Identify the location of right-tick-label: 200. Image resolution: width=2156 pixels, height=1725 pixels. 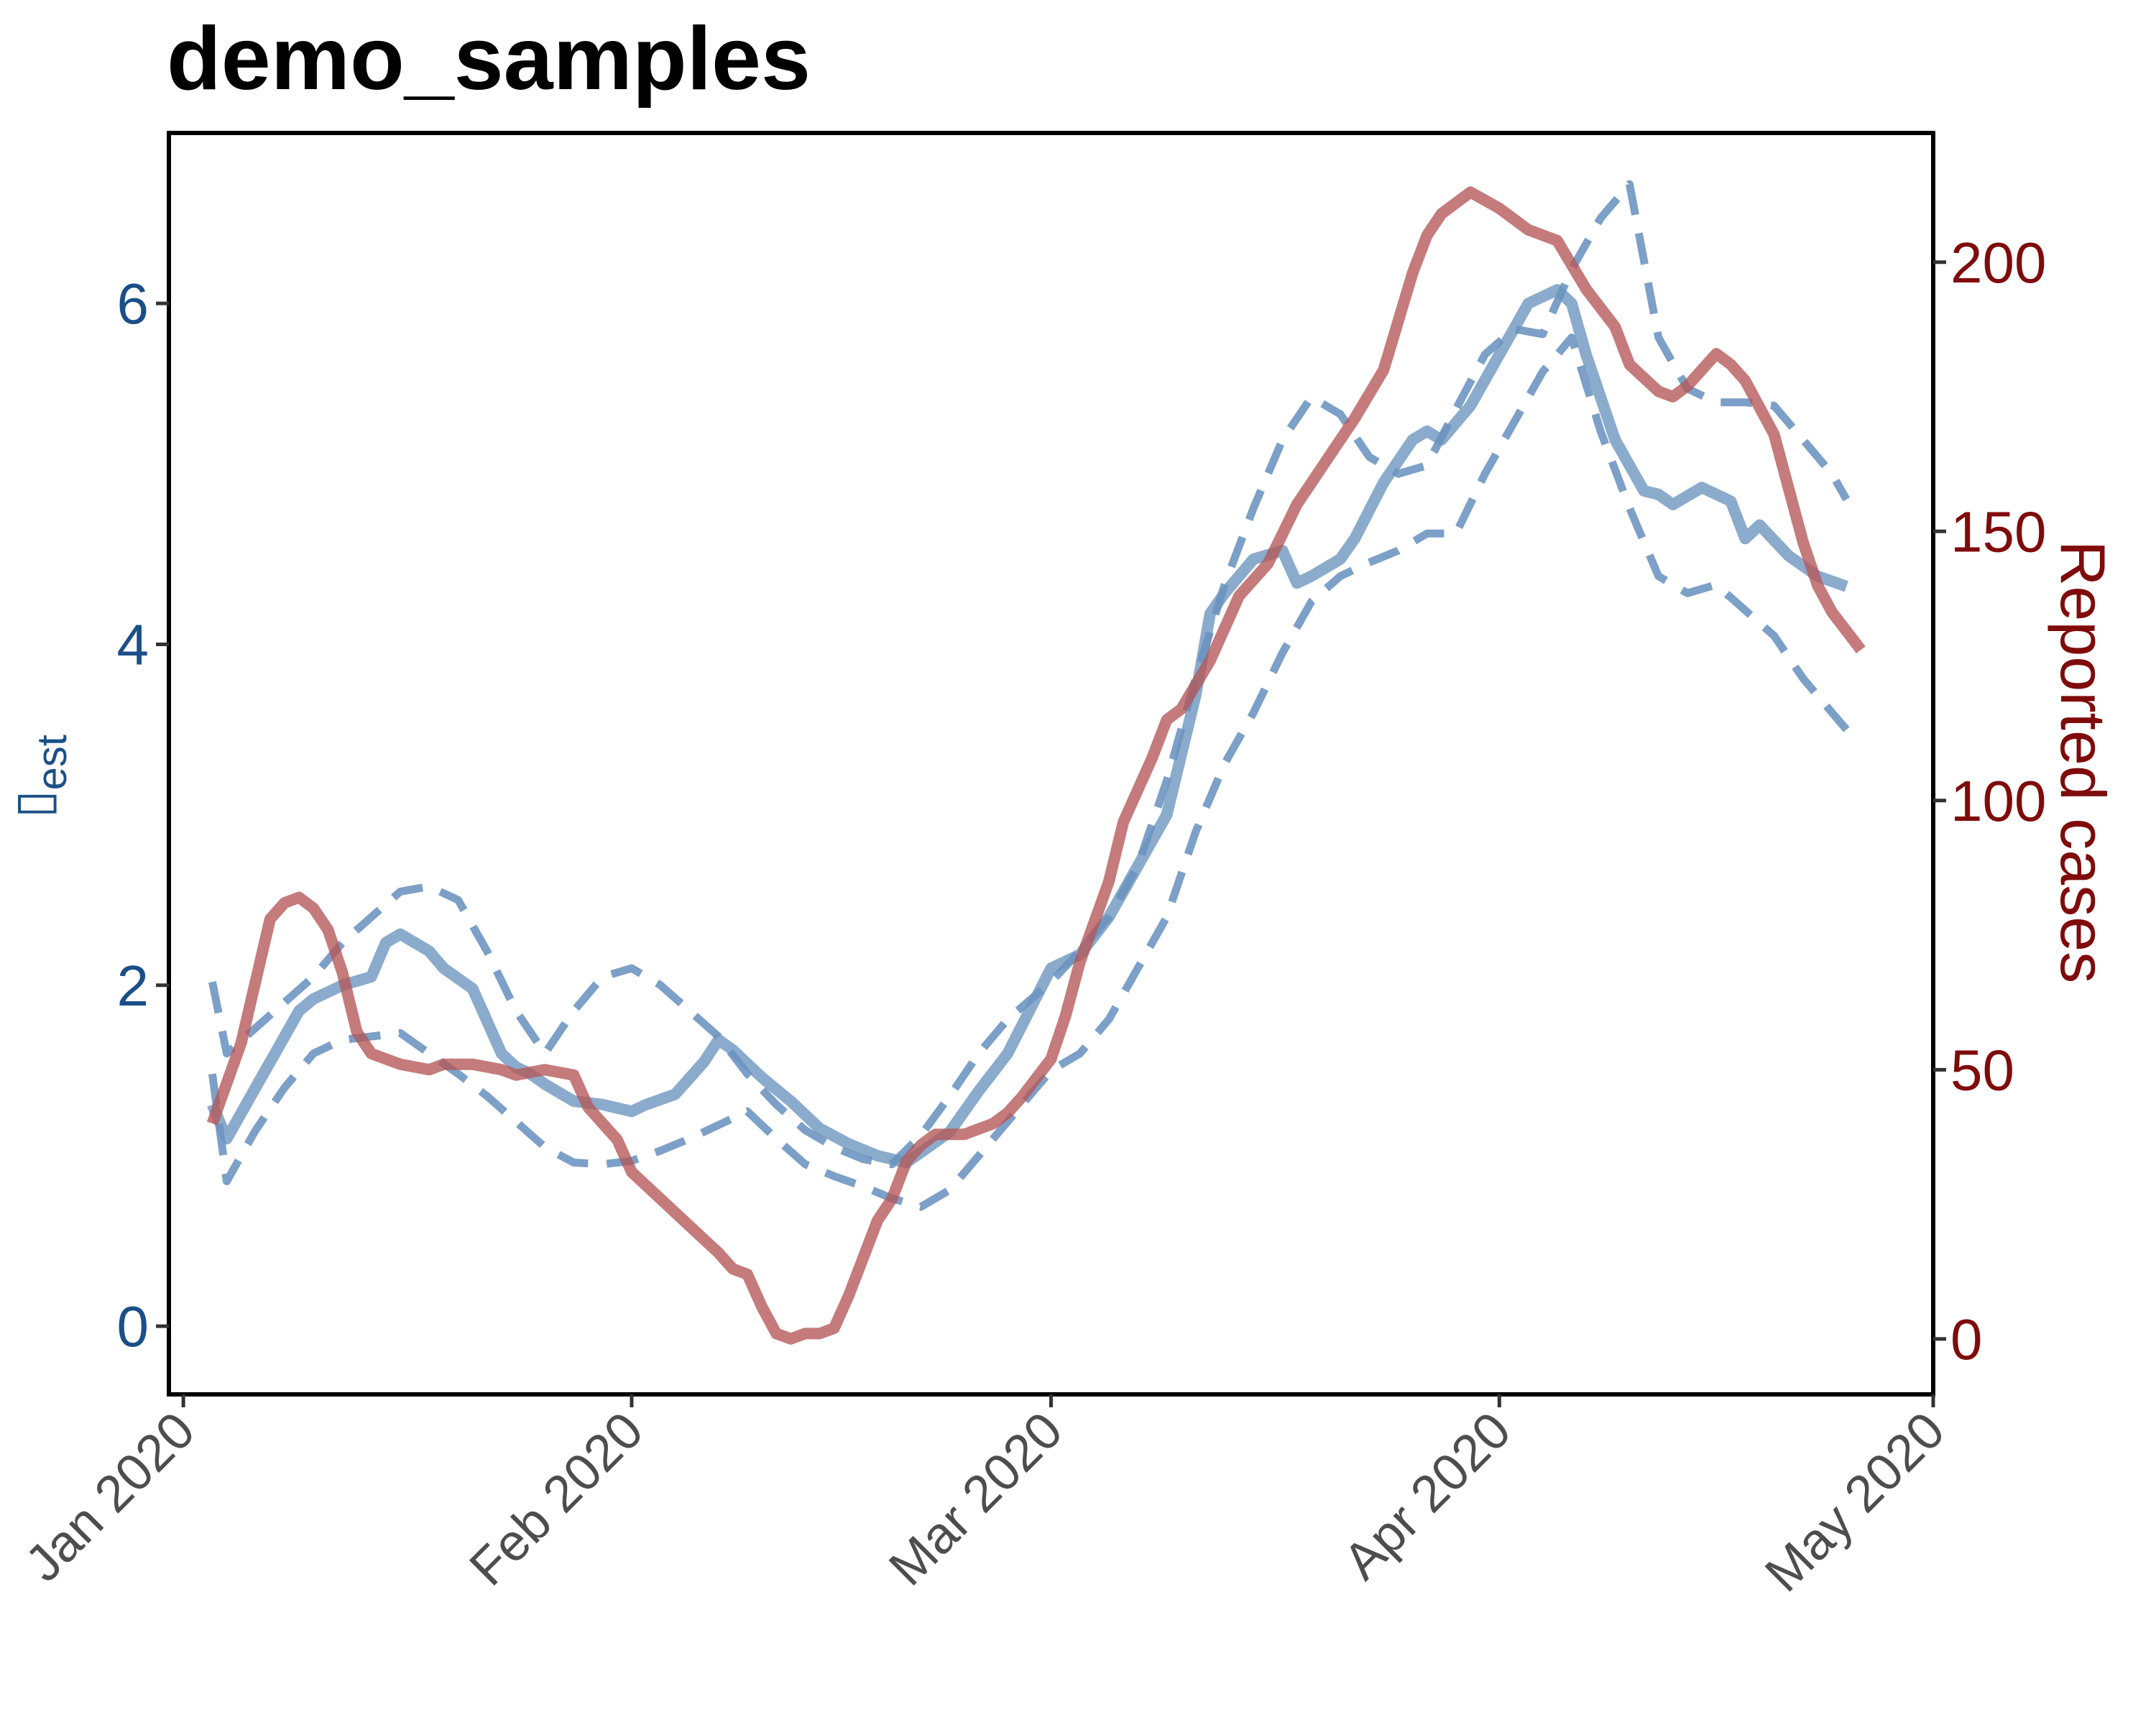
(1998, 263).